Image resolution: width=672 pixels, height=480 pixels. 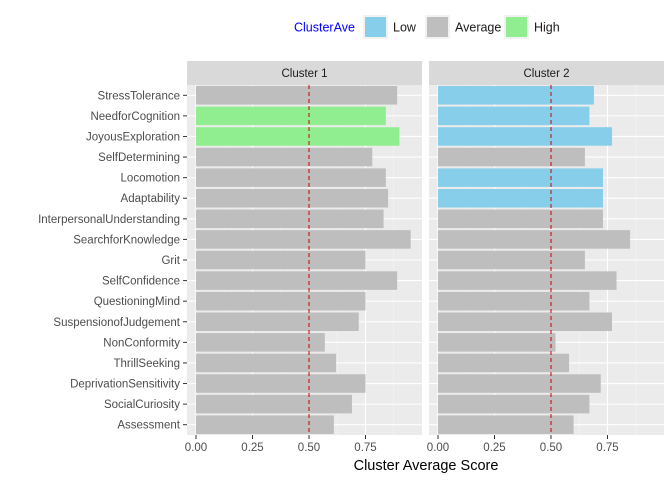 I want to click on y-tick-label-grit: Grit, so click(x=170, y=261).